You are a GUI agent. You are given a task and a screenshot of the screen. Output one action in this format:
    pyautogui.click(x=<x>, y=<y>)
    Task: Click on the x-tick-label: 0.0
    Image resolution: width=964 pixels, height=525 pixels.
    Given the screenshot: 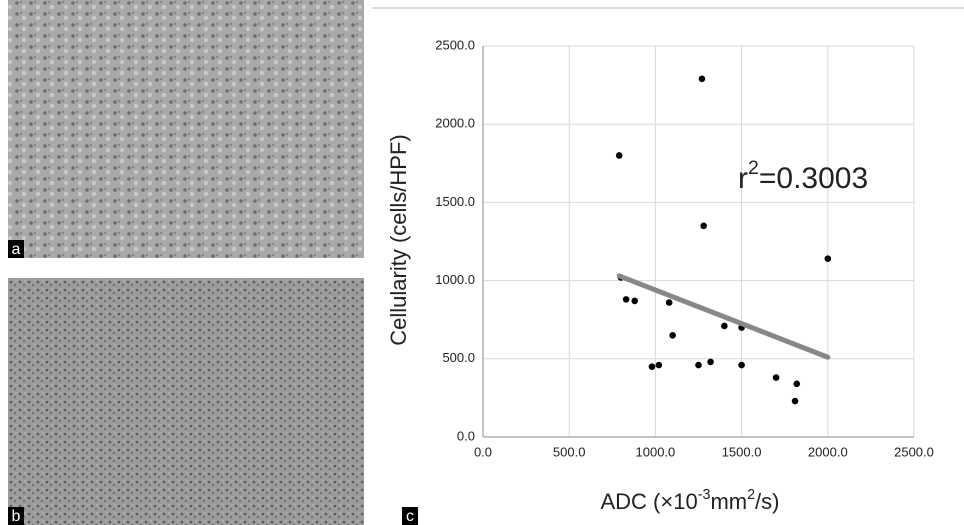 What is the action you would take?
    pyautogui.click(x=483, y=451)
    